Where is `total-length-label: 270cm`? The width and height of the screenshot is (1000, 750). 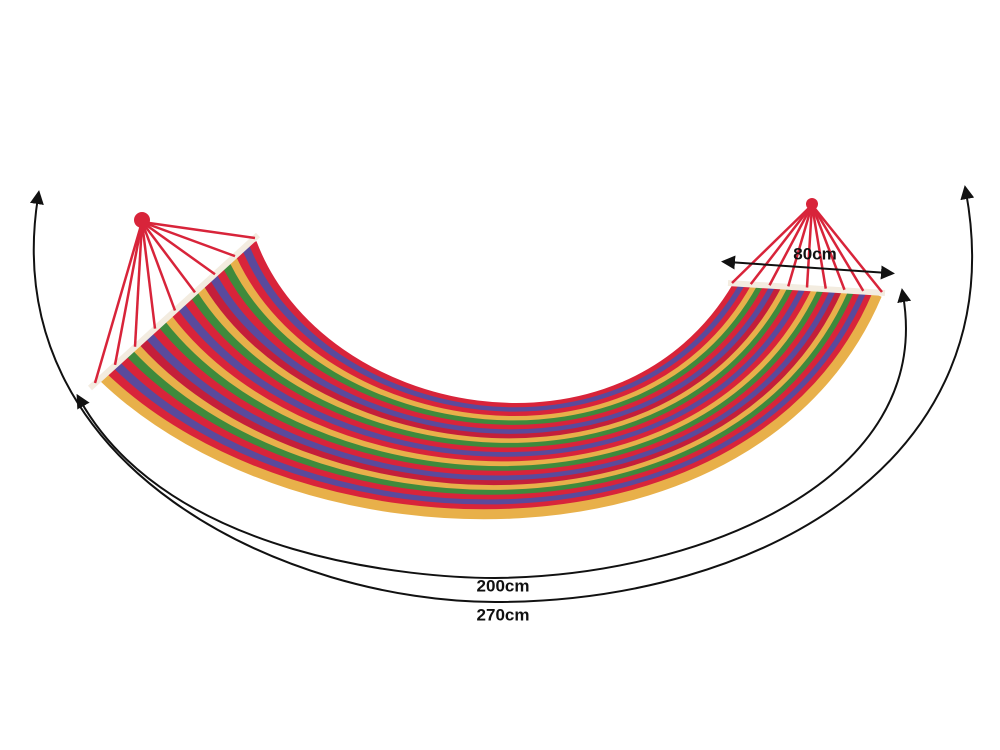 total-length-label: 270cm is located at coordinates (503, 614).